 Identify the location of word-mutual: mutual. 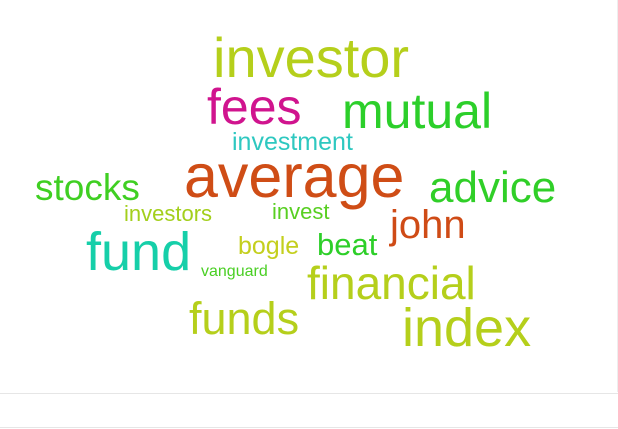
(417, 111).